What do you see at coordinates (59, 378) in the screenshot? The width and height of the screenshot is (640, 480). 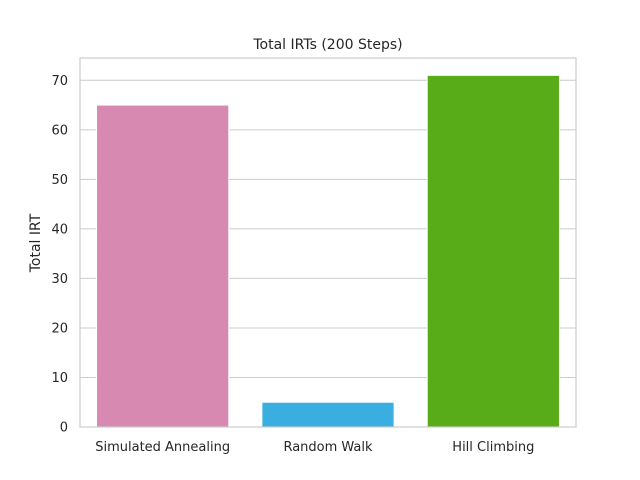 I see `y-tick-label: 10` at bounding box center [59, 378].